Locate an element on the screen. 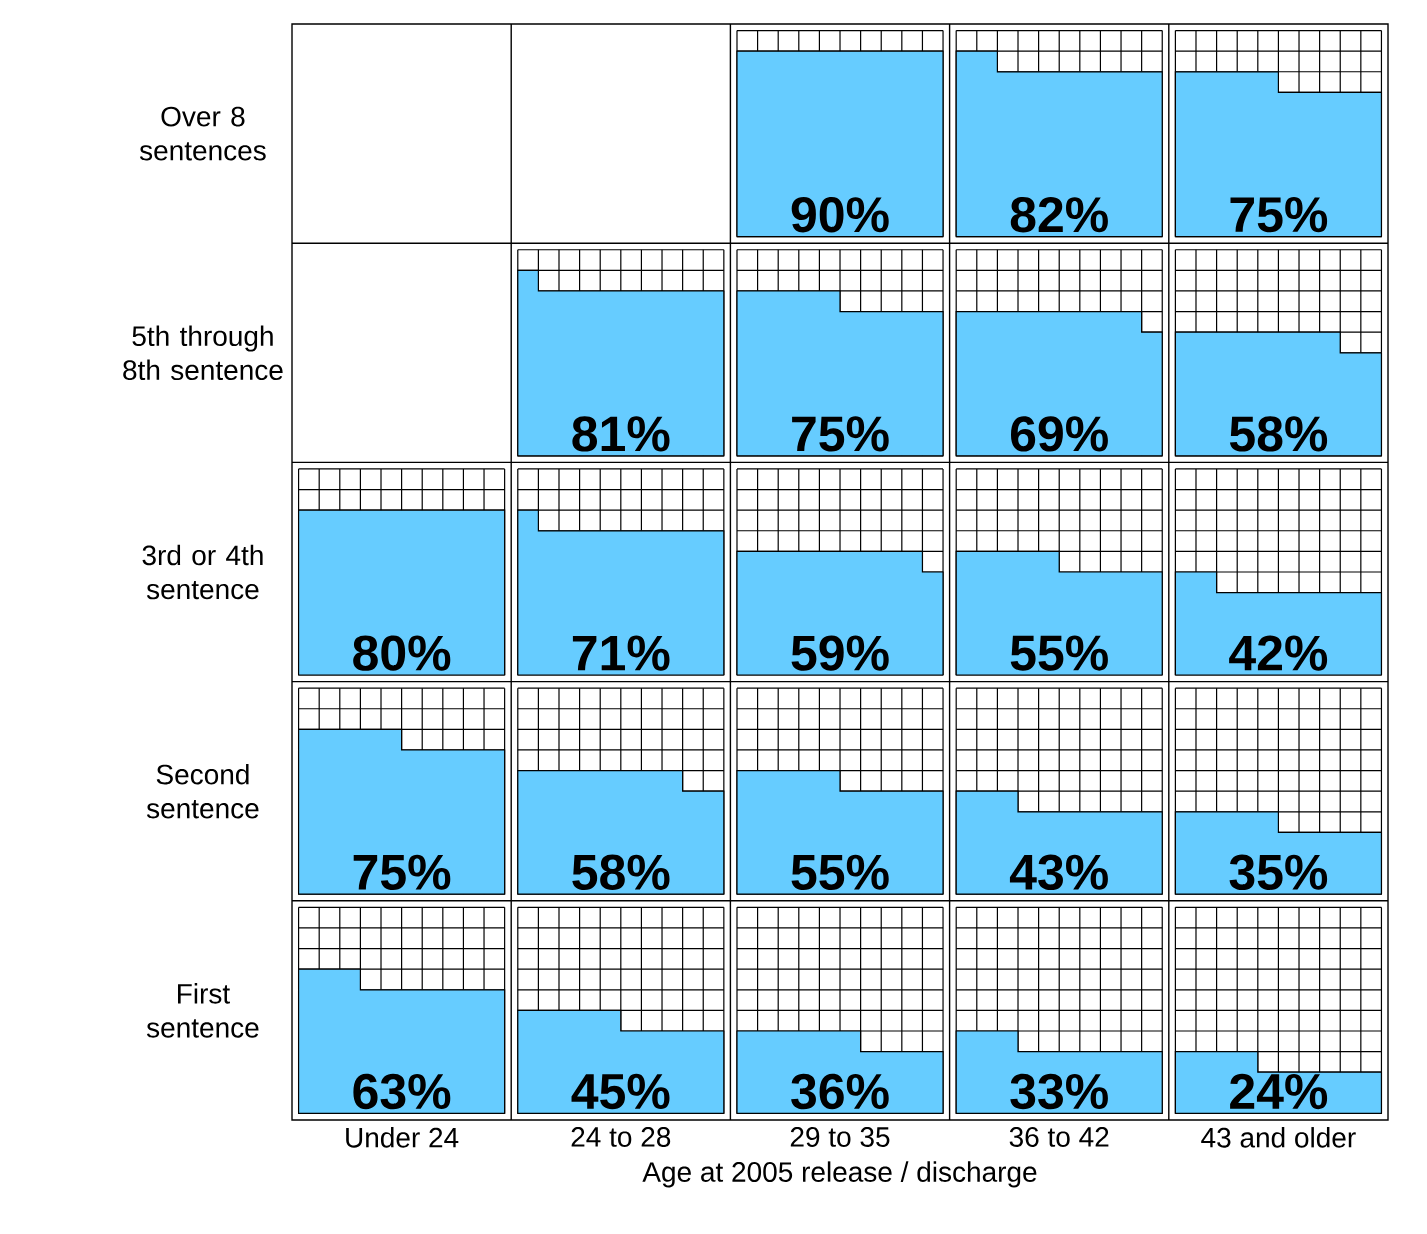 The image size is (1427, 1234). data-label: 36% is located at coordinates (840, 1091).